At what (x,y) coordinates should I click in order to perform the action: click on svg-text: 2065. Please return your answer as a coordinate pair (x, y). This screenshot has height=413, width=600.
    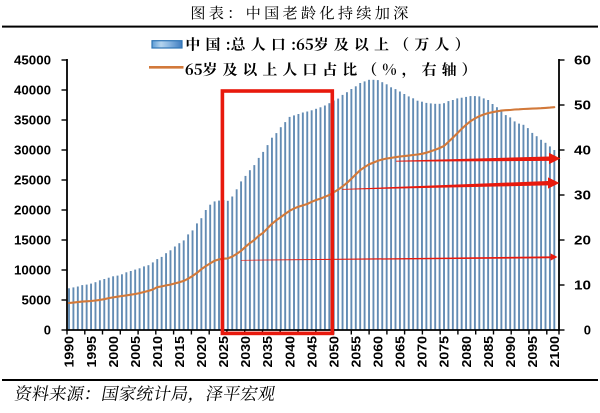
    Looking at the image, I should click on (400, 352).